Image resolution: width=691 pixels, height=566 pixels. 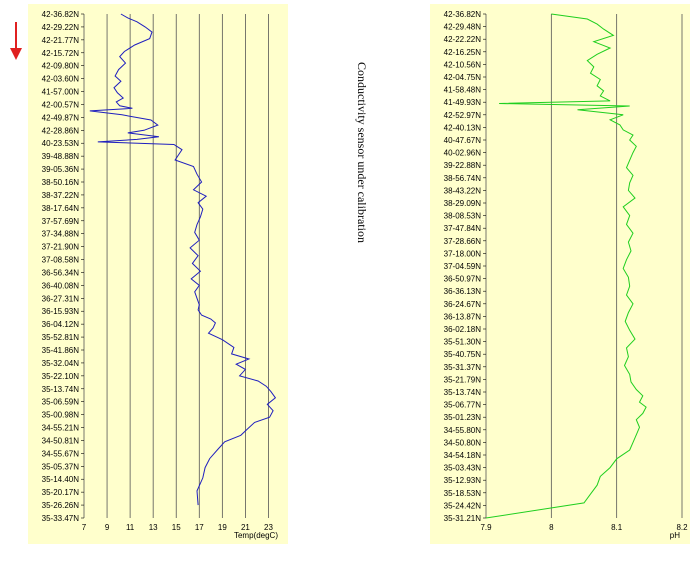 What do you see at coordinates (463, 228) in the screenshot?
I see `y-tick-label: 37-47.84N` at bounding box center [463, 228].